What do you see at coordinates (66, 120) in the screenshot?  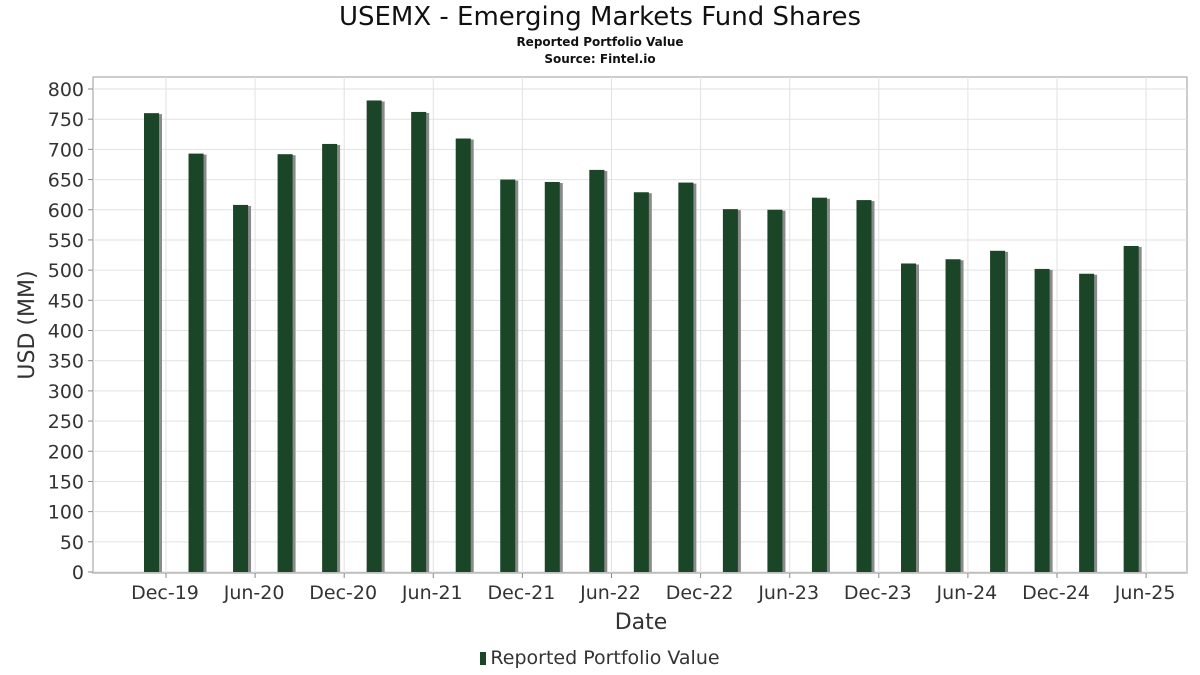 I see `y-tick-label: 750` at bounding box center [66, 120].